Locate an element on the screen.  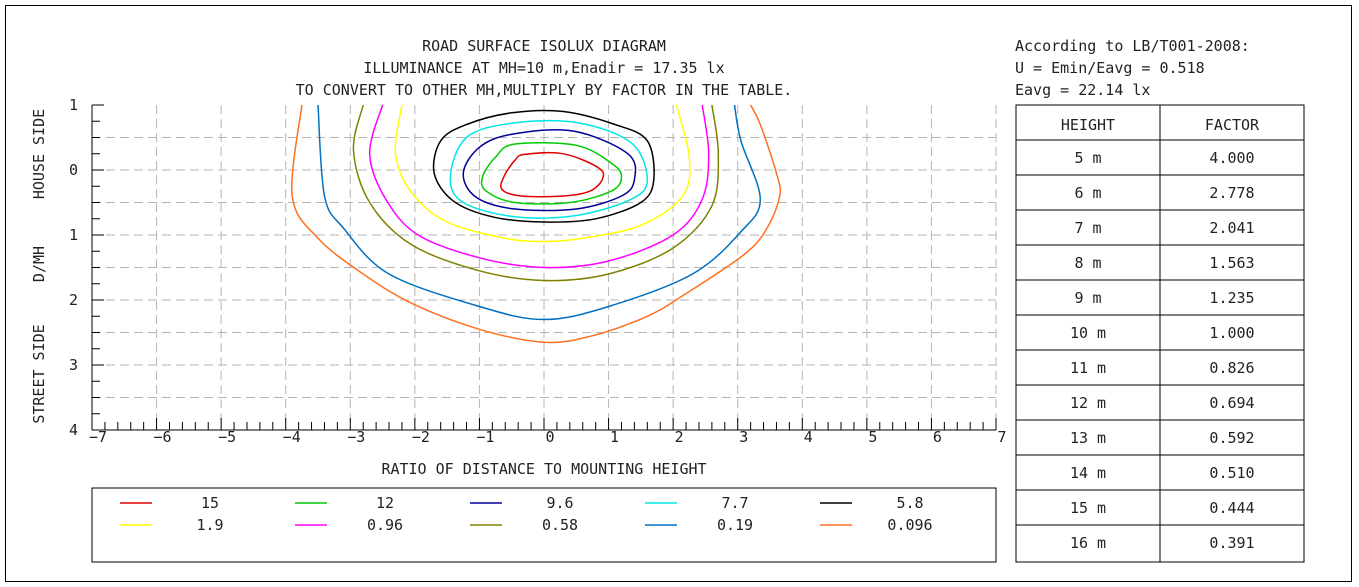
legend-label: 0.096 is located at coordinates (909, 525).